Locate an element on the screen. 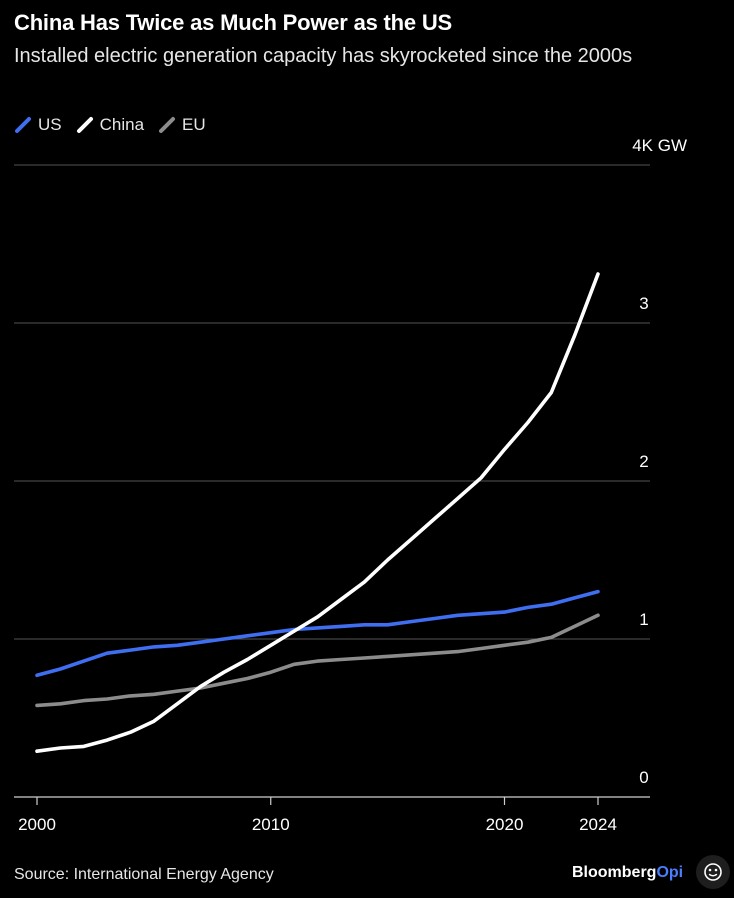 The width and height of the screenshot is (734, 898). series-line-eu is located at coordinates (317, 660).